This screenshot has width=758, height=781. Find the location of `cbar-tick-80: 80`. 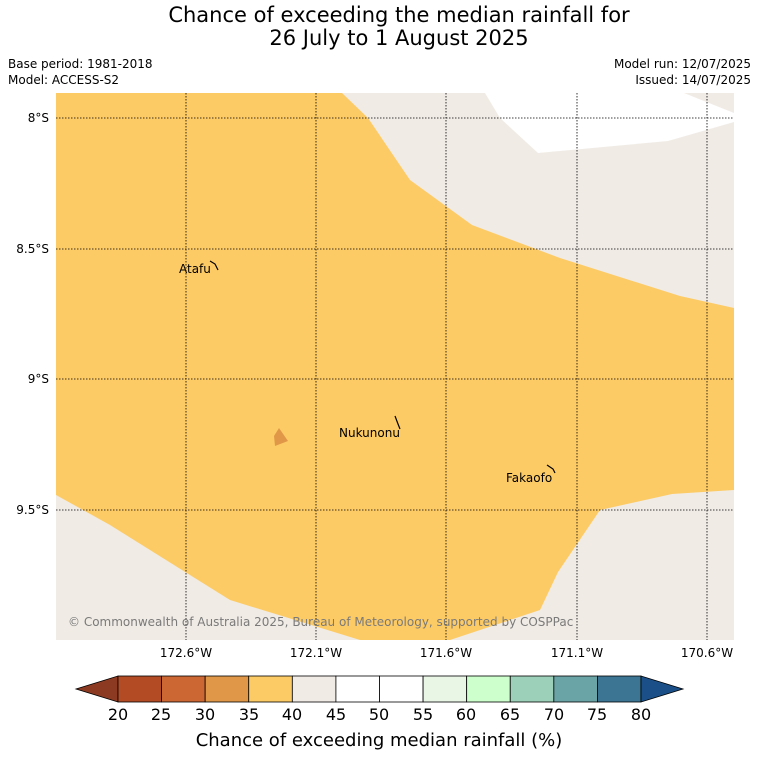

cbar-tick-80: 80 is located at coordinates (641, 714).